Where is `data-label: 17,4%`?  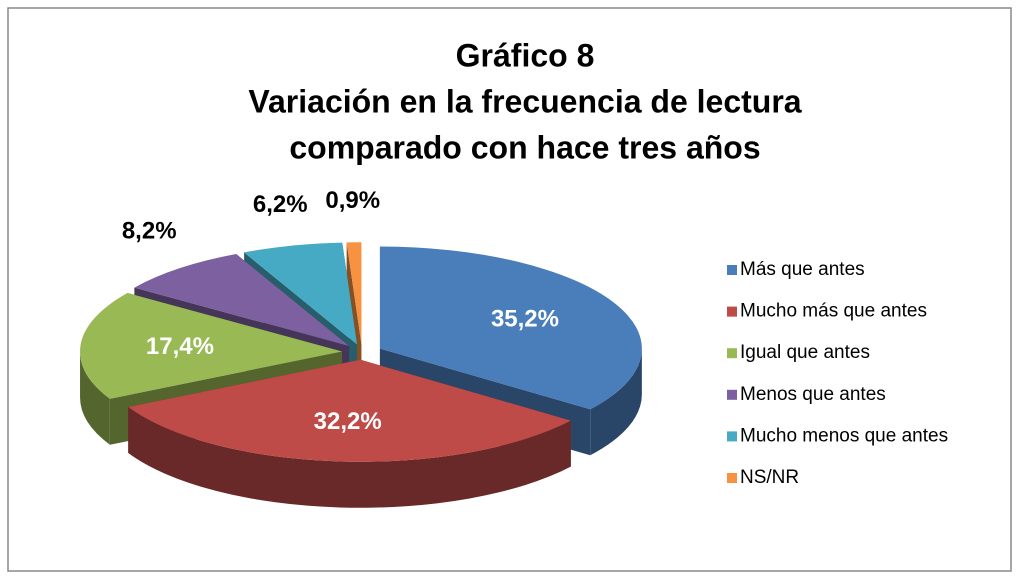
data-label: 17,4% is located at coordinates (180, 346).